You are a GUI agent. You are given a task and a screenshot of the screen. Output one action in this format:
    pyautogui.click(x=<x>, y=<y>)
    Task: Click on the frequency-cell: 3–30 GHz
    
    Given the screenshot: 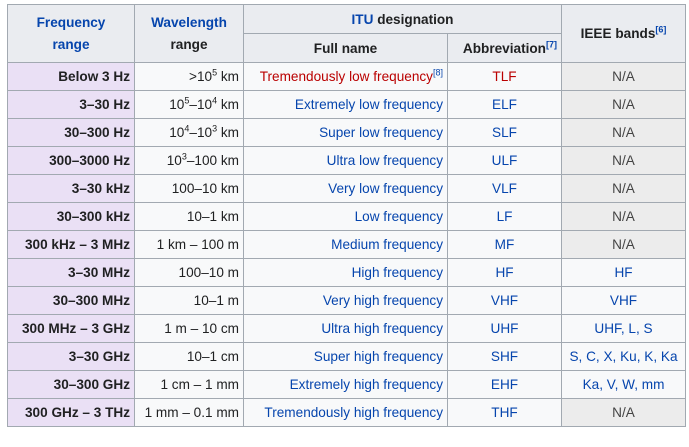 What is the action you would take?
    pyautogui.click(x=71, y=356)
    